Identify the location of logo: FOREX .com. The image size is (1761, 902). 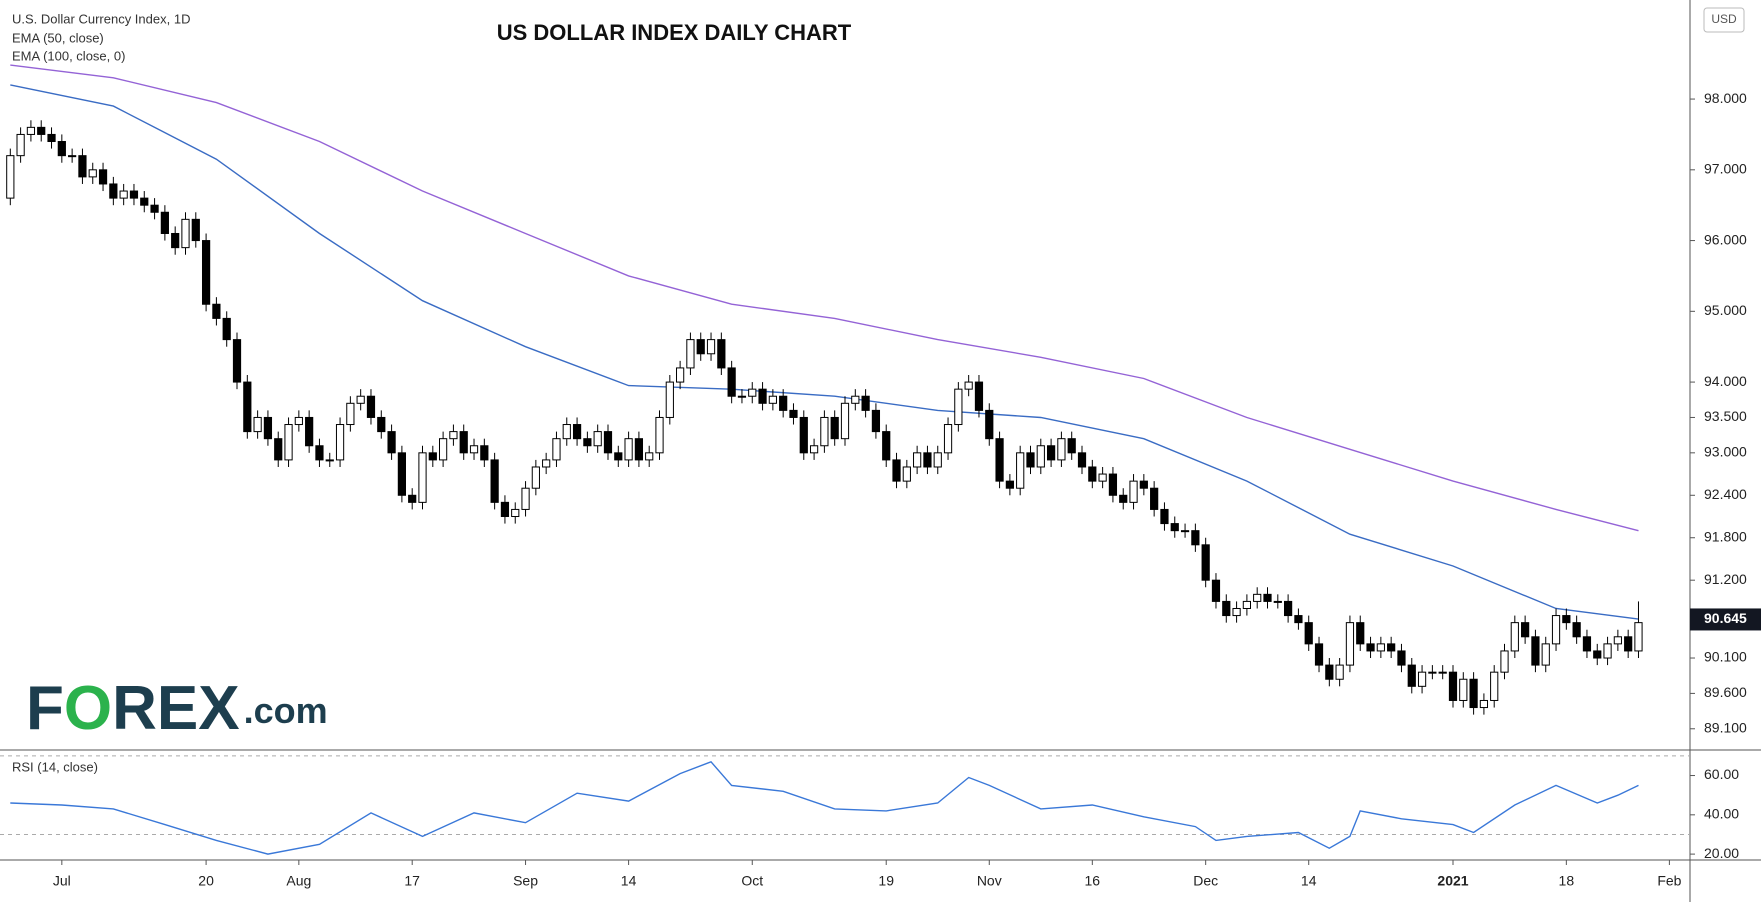
(177, 708).